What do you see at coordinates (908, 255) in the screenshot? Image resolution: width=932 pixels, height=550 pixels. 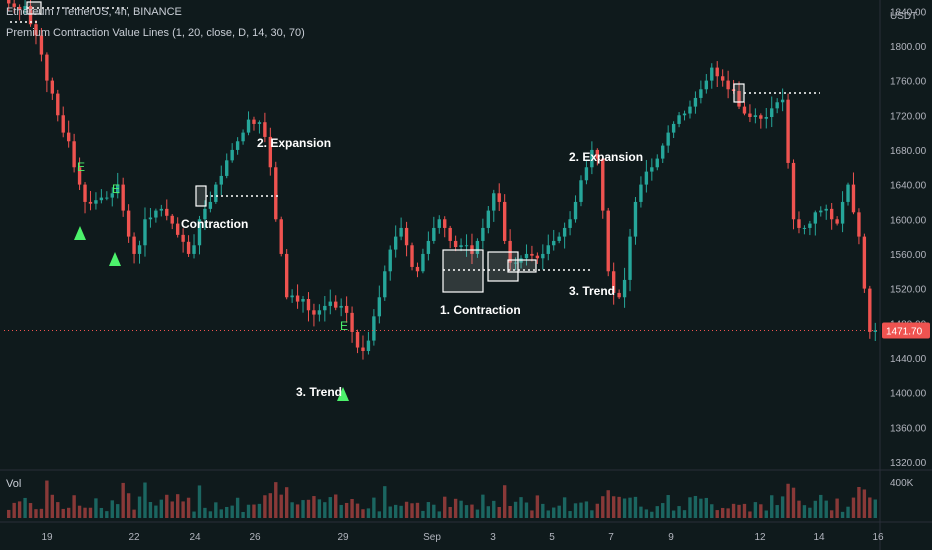 I see `price-tick-label: 1560.00` at bounding box center [908, 255].